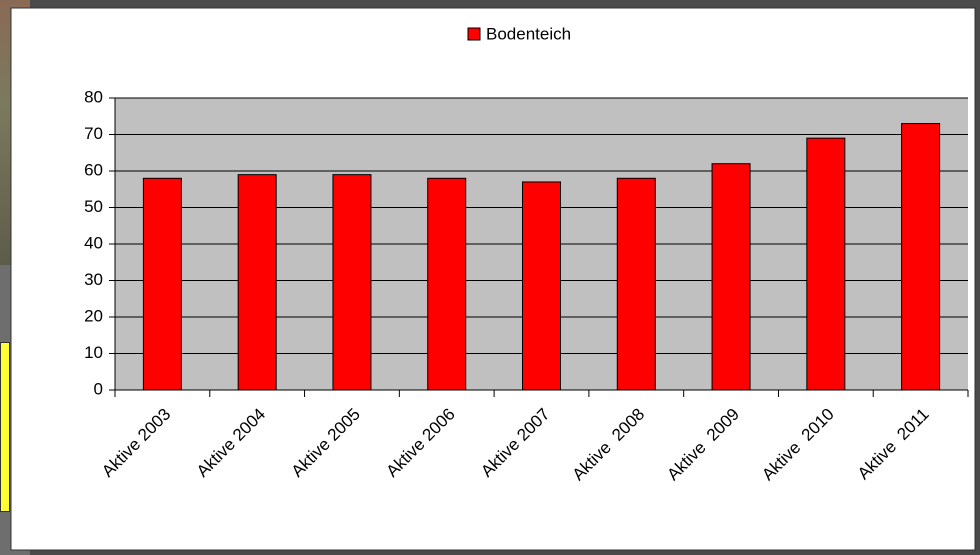  What do you see at coordinates (93, 169) in the screenshot?
I see `y-tick-label: 60` at bounding box center [93, 169].